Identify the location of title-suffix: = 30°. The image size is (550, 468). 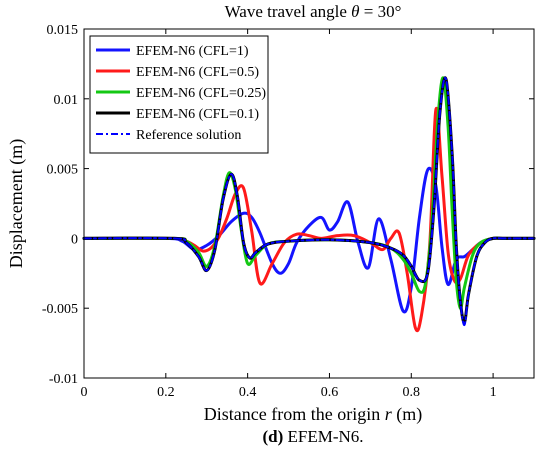
(381, 11).